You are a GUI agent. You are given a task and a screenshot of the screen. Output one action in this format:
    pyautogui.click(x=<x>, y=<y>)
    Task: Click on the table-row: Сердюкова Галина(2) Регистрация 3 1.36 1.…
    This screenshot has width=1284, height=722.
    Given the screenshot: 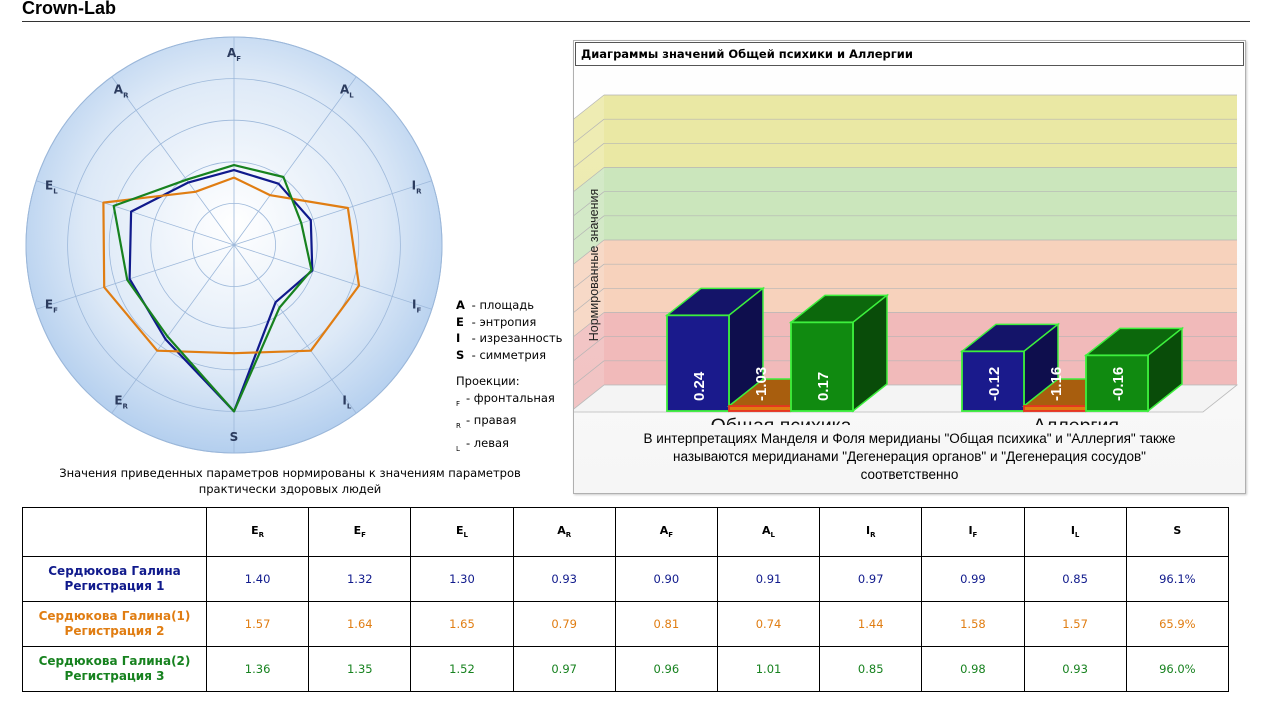 What is the action you would take?
    pyautogui.click(x=626, y=669)
    